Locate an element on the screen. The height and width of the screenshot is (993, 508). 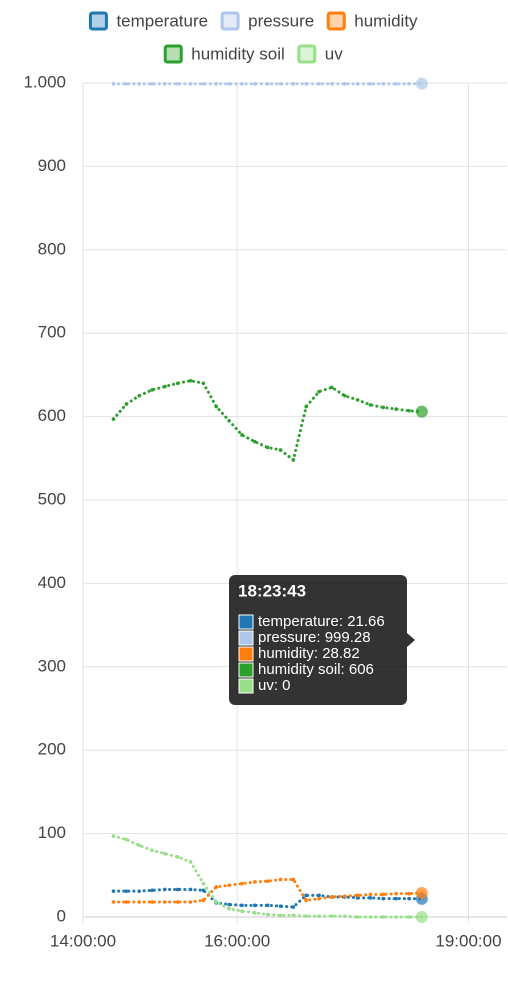
legend-label: temperature is located at coordinates (162, 20).